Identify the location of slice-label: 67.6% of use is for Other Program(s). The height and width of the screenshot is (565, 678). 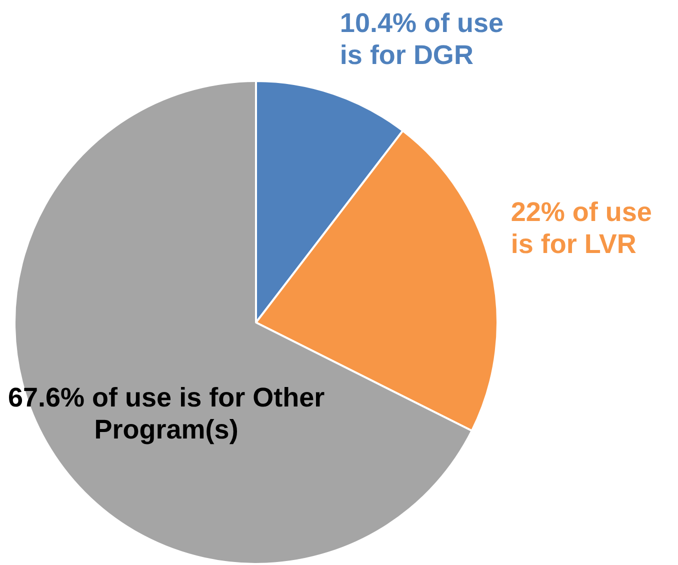
(167, 413).